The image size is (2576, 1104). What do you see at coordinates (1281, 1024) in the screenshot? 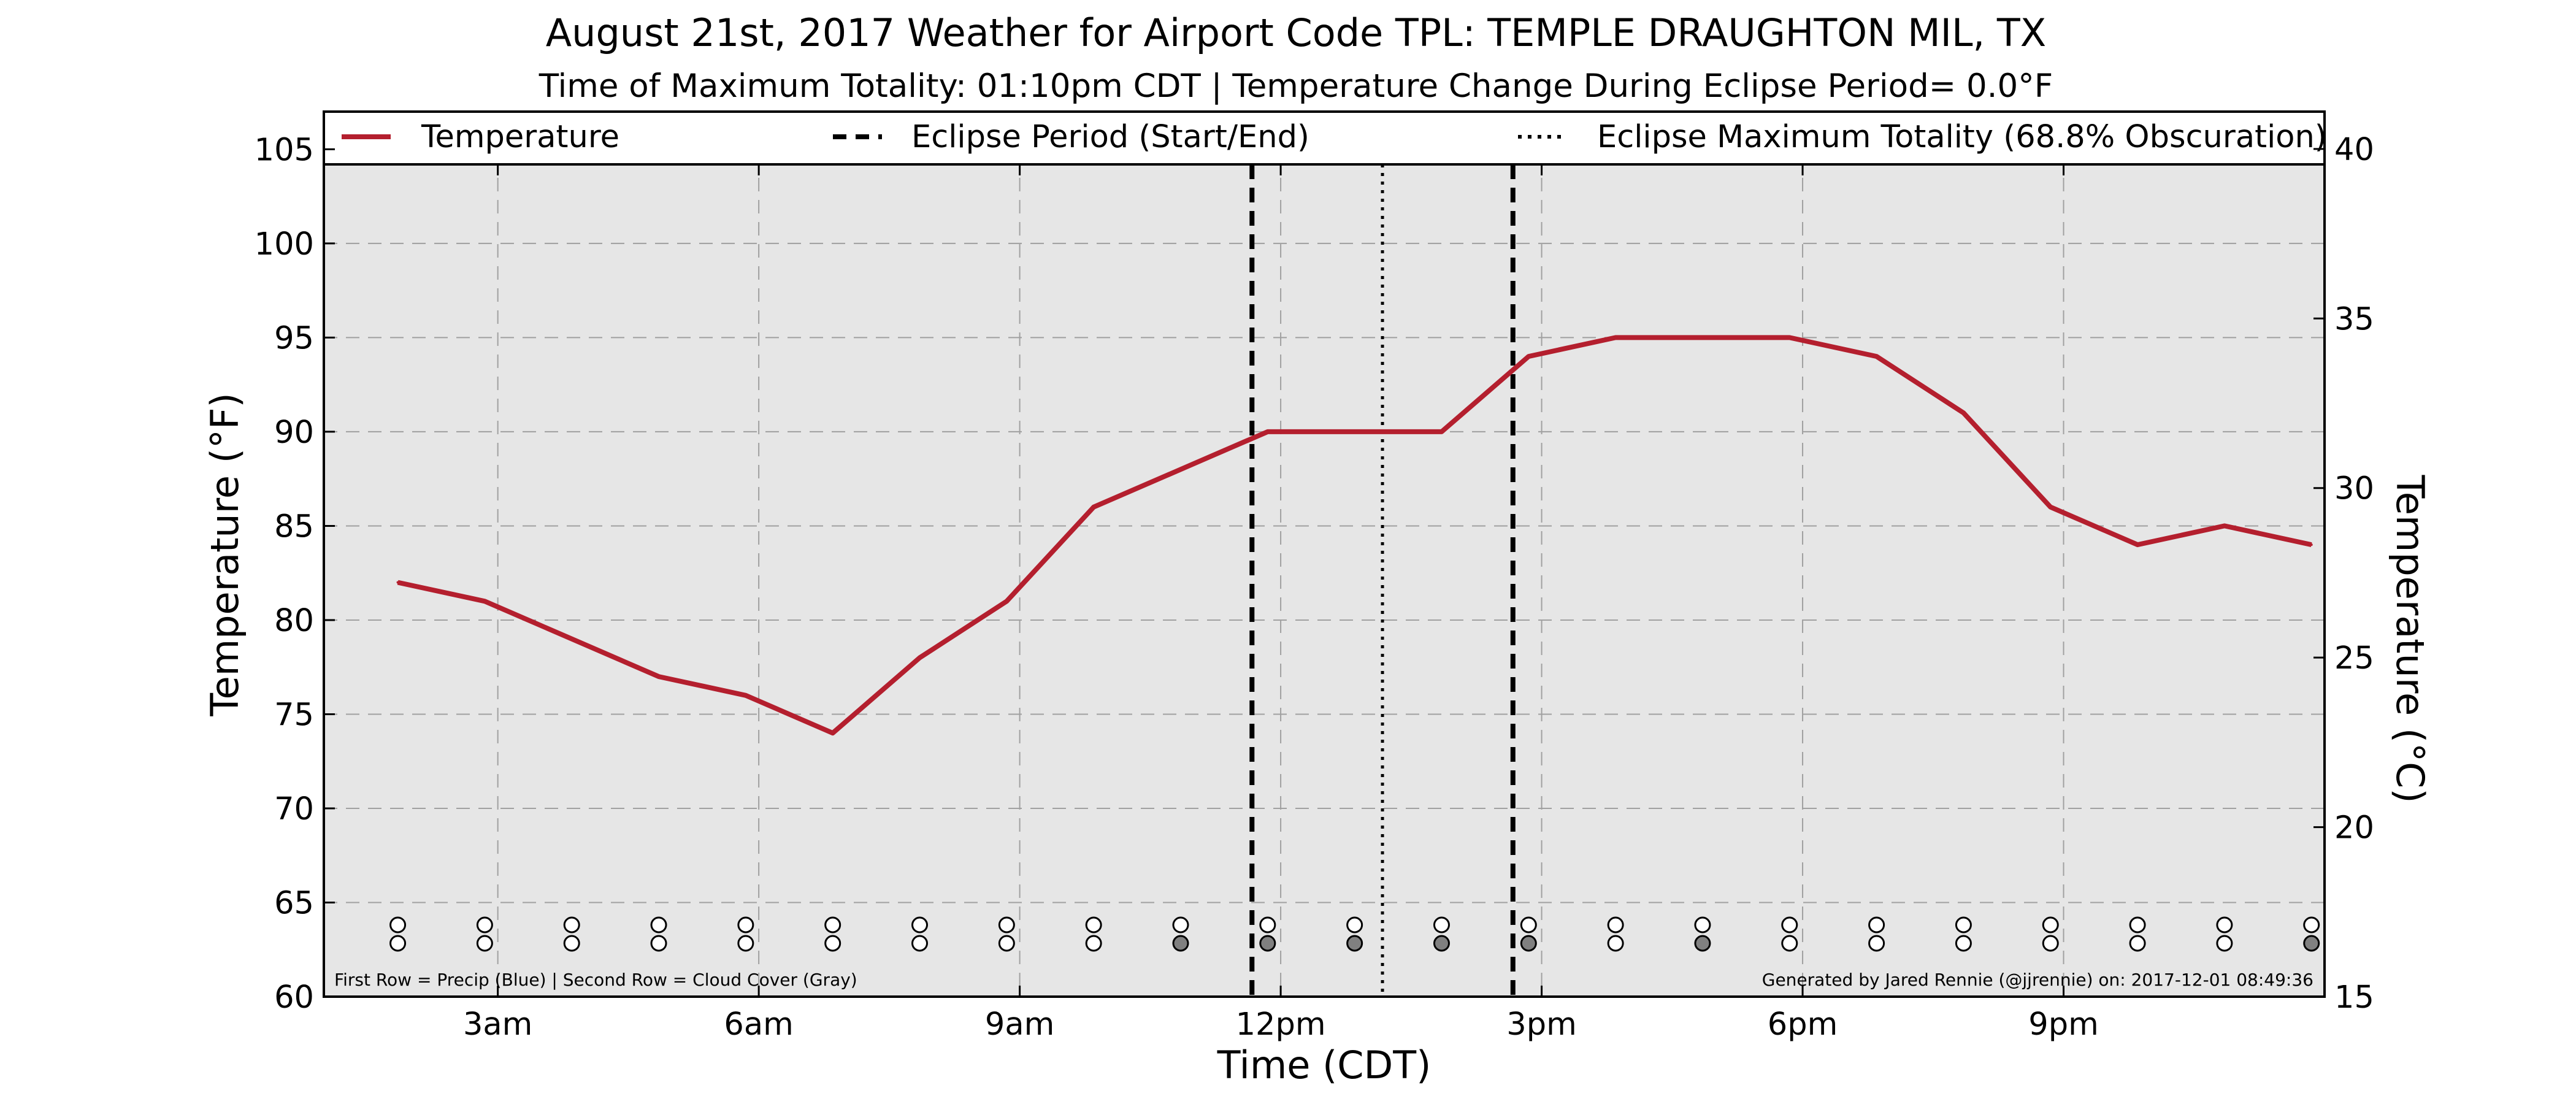
I see `x-tick-label: 12pm` at bounding box center [1281, 1024].